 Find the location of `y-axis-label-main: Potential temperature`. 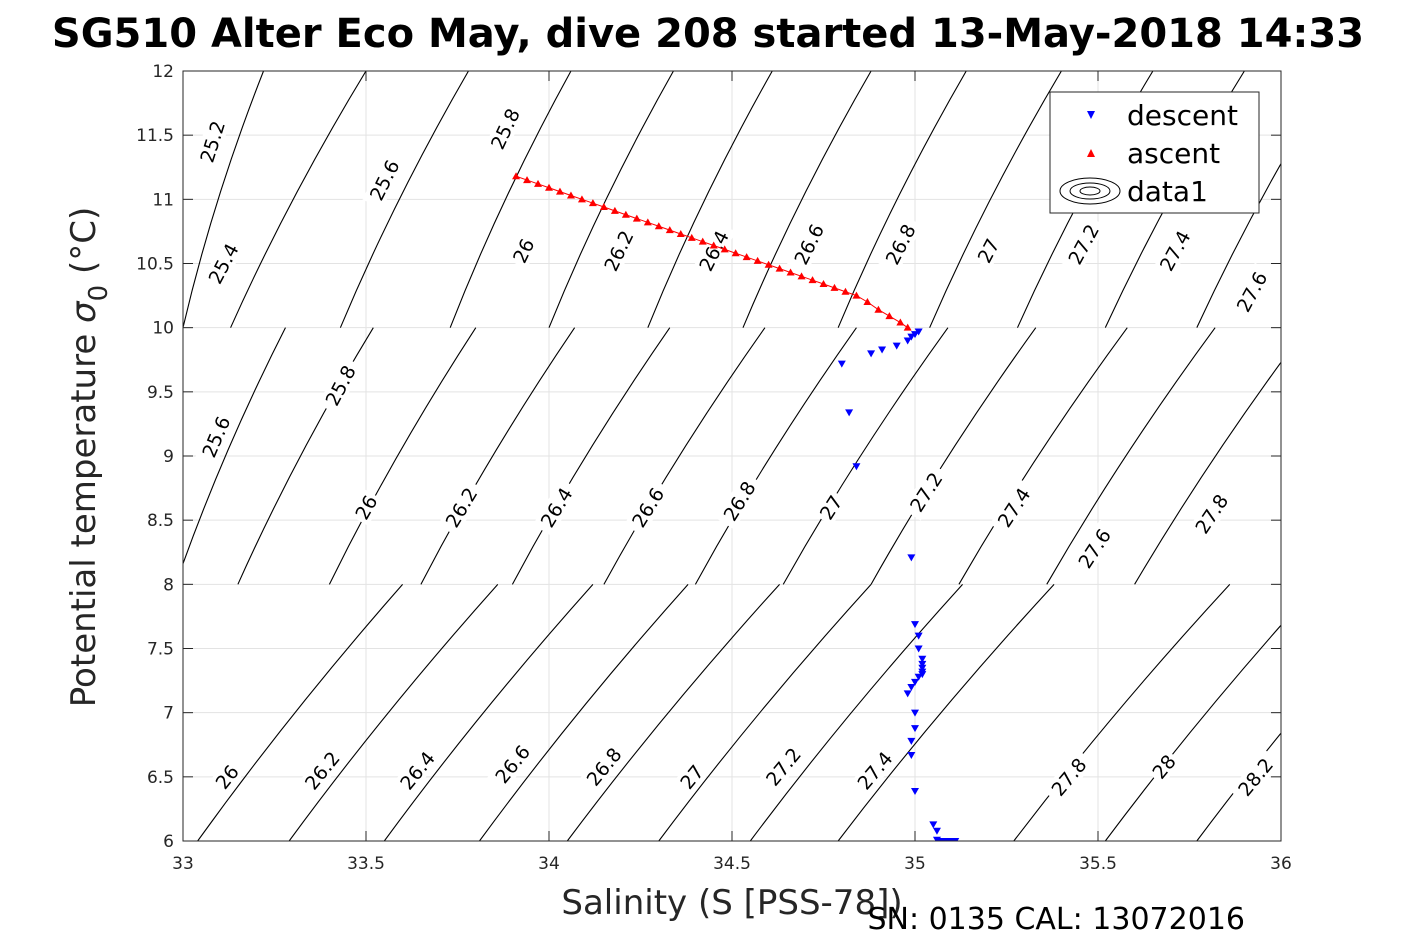

y-axis-label-main: Potential temperature is located at coordinates (84, 515).